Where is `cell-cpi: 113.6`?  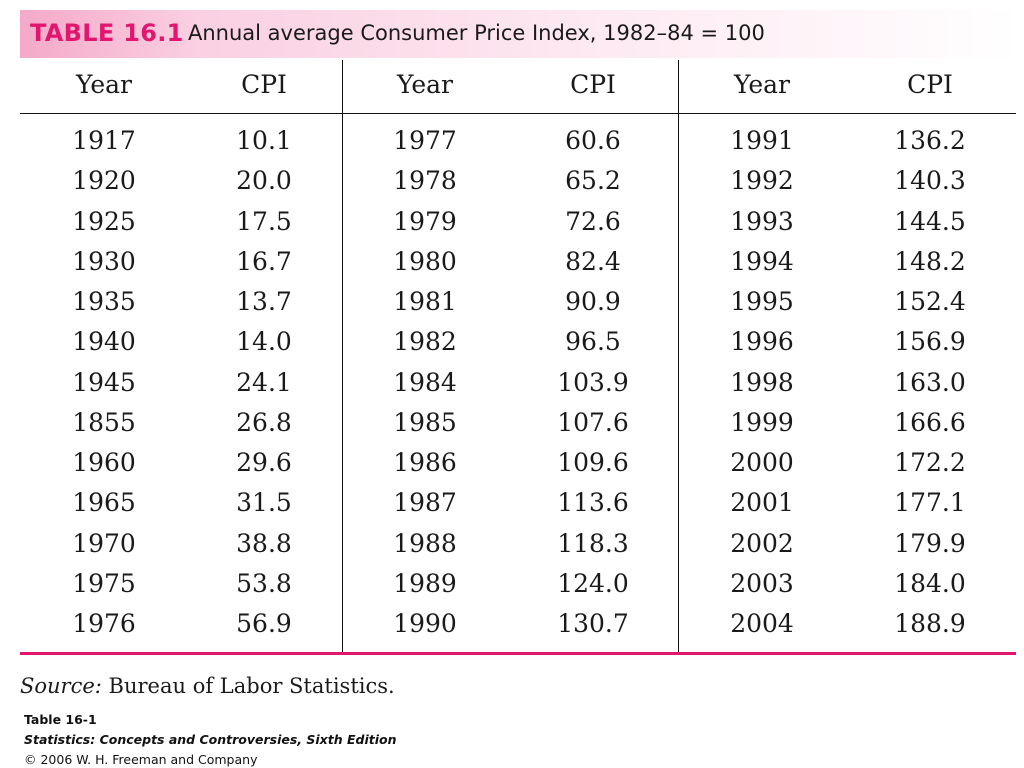
cell-cpi: 113.6 is located at coordinates (593, 503).